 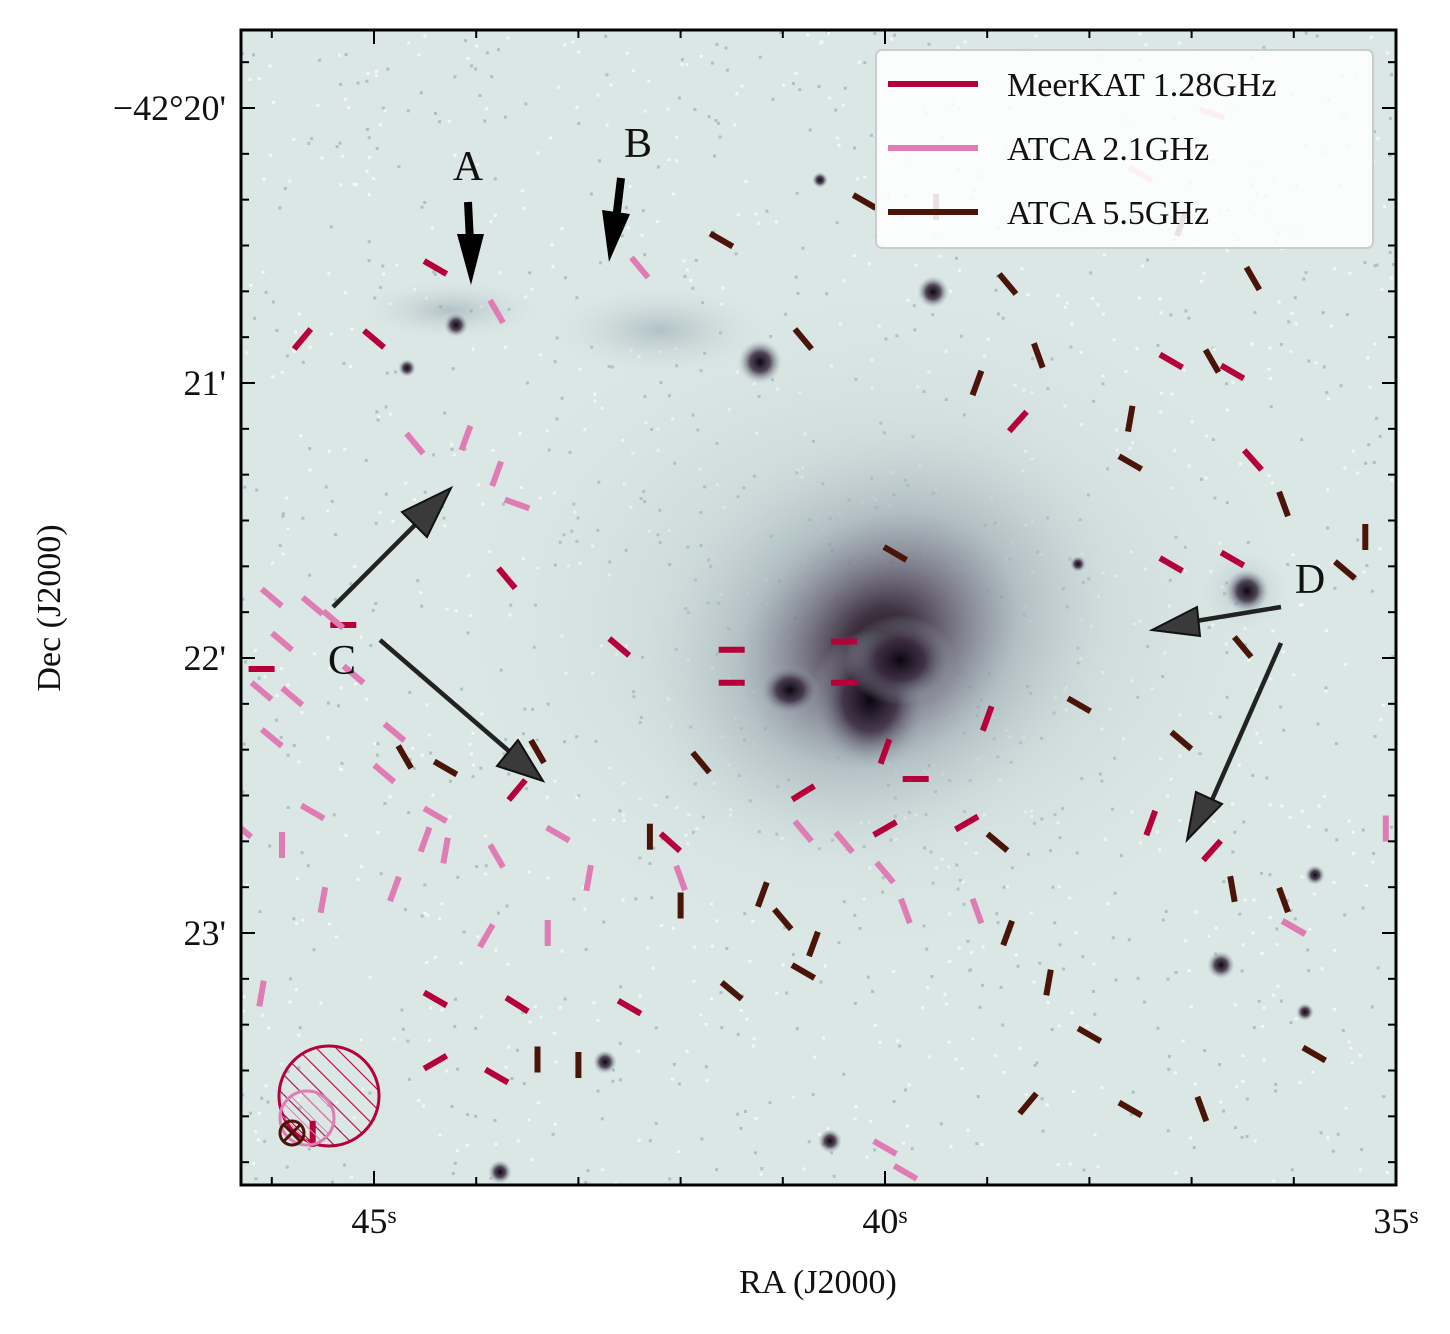 What do you see at coordinates (884, 1221) in the screenshot?
I see `x-tick-labels: 3h55m55s50s45s40s35s` at bounding box center [884, 1221].